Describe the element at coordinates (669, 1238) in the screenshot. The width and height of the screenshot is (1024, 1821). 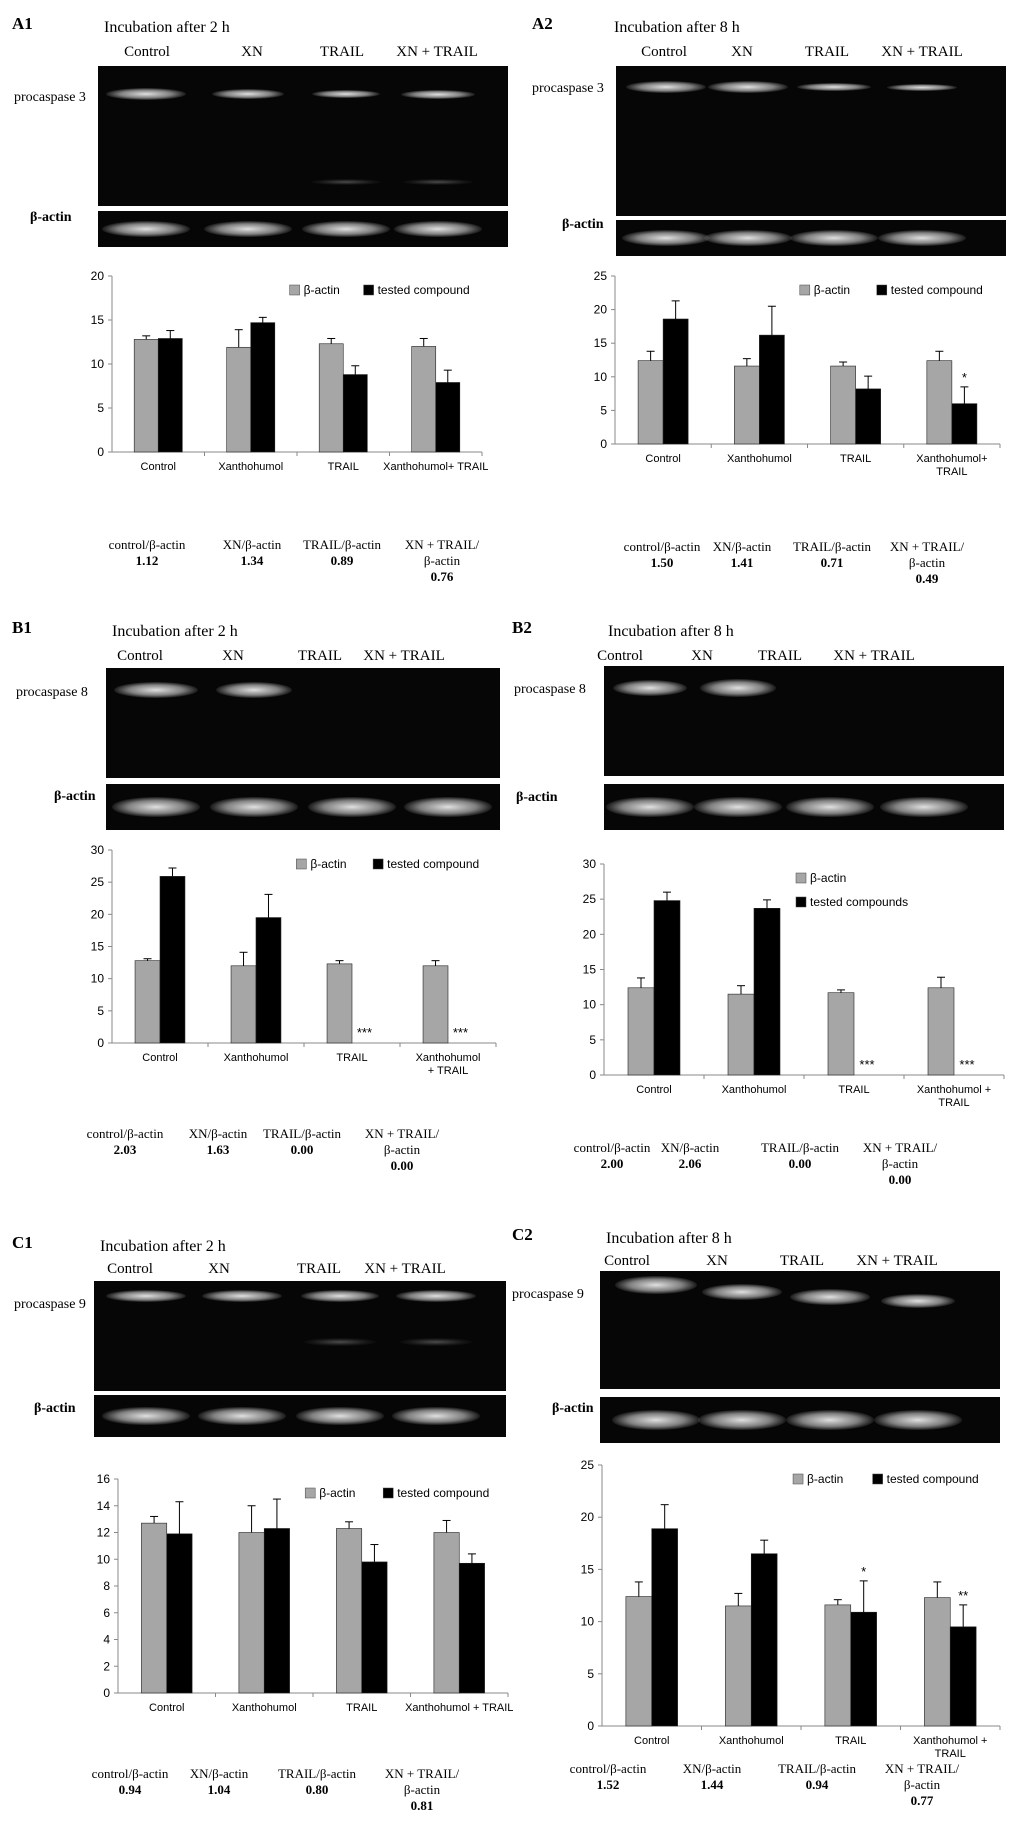
I see `panel-title: Incubation after 8 h` at that location.